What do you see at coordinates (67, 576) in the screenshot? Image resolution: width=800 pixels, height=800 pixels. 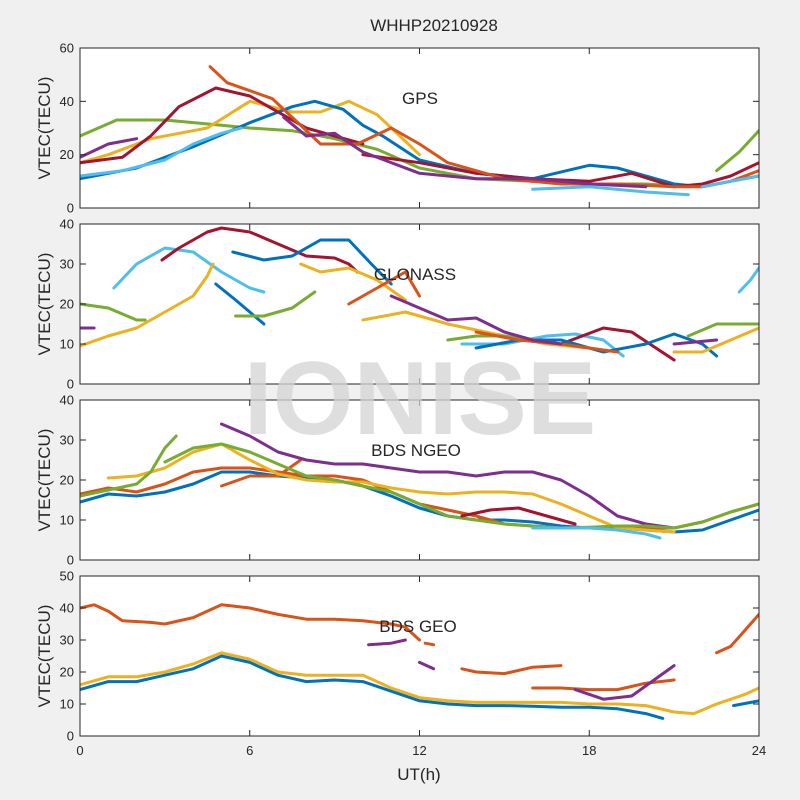 I see `y-tick-label: 50` at bounding box center [67, 576].